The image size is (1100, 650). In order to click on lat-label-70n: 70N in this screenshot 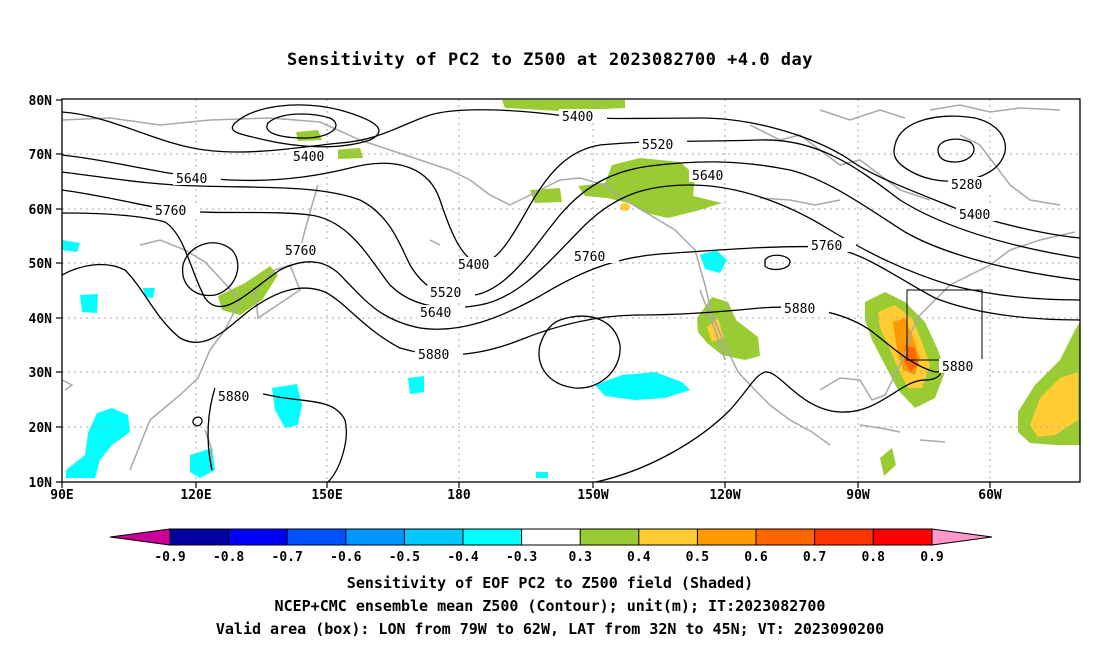, I will do `click(41, 155)`.